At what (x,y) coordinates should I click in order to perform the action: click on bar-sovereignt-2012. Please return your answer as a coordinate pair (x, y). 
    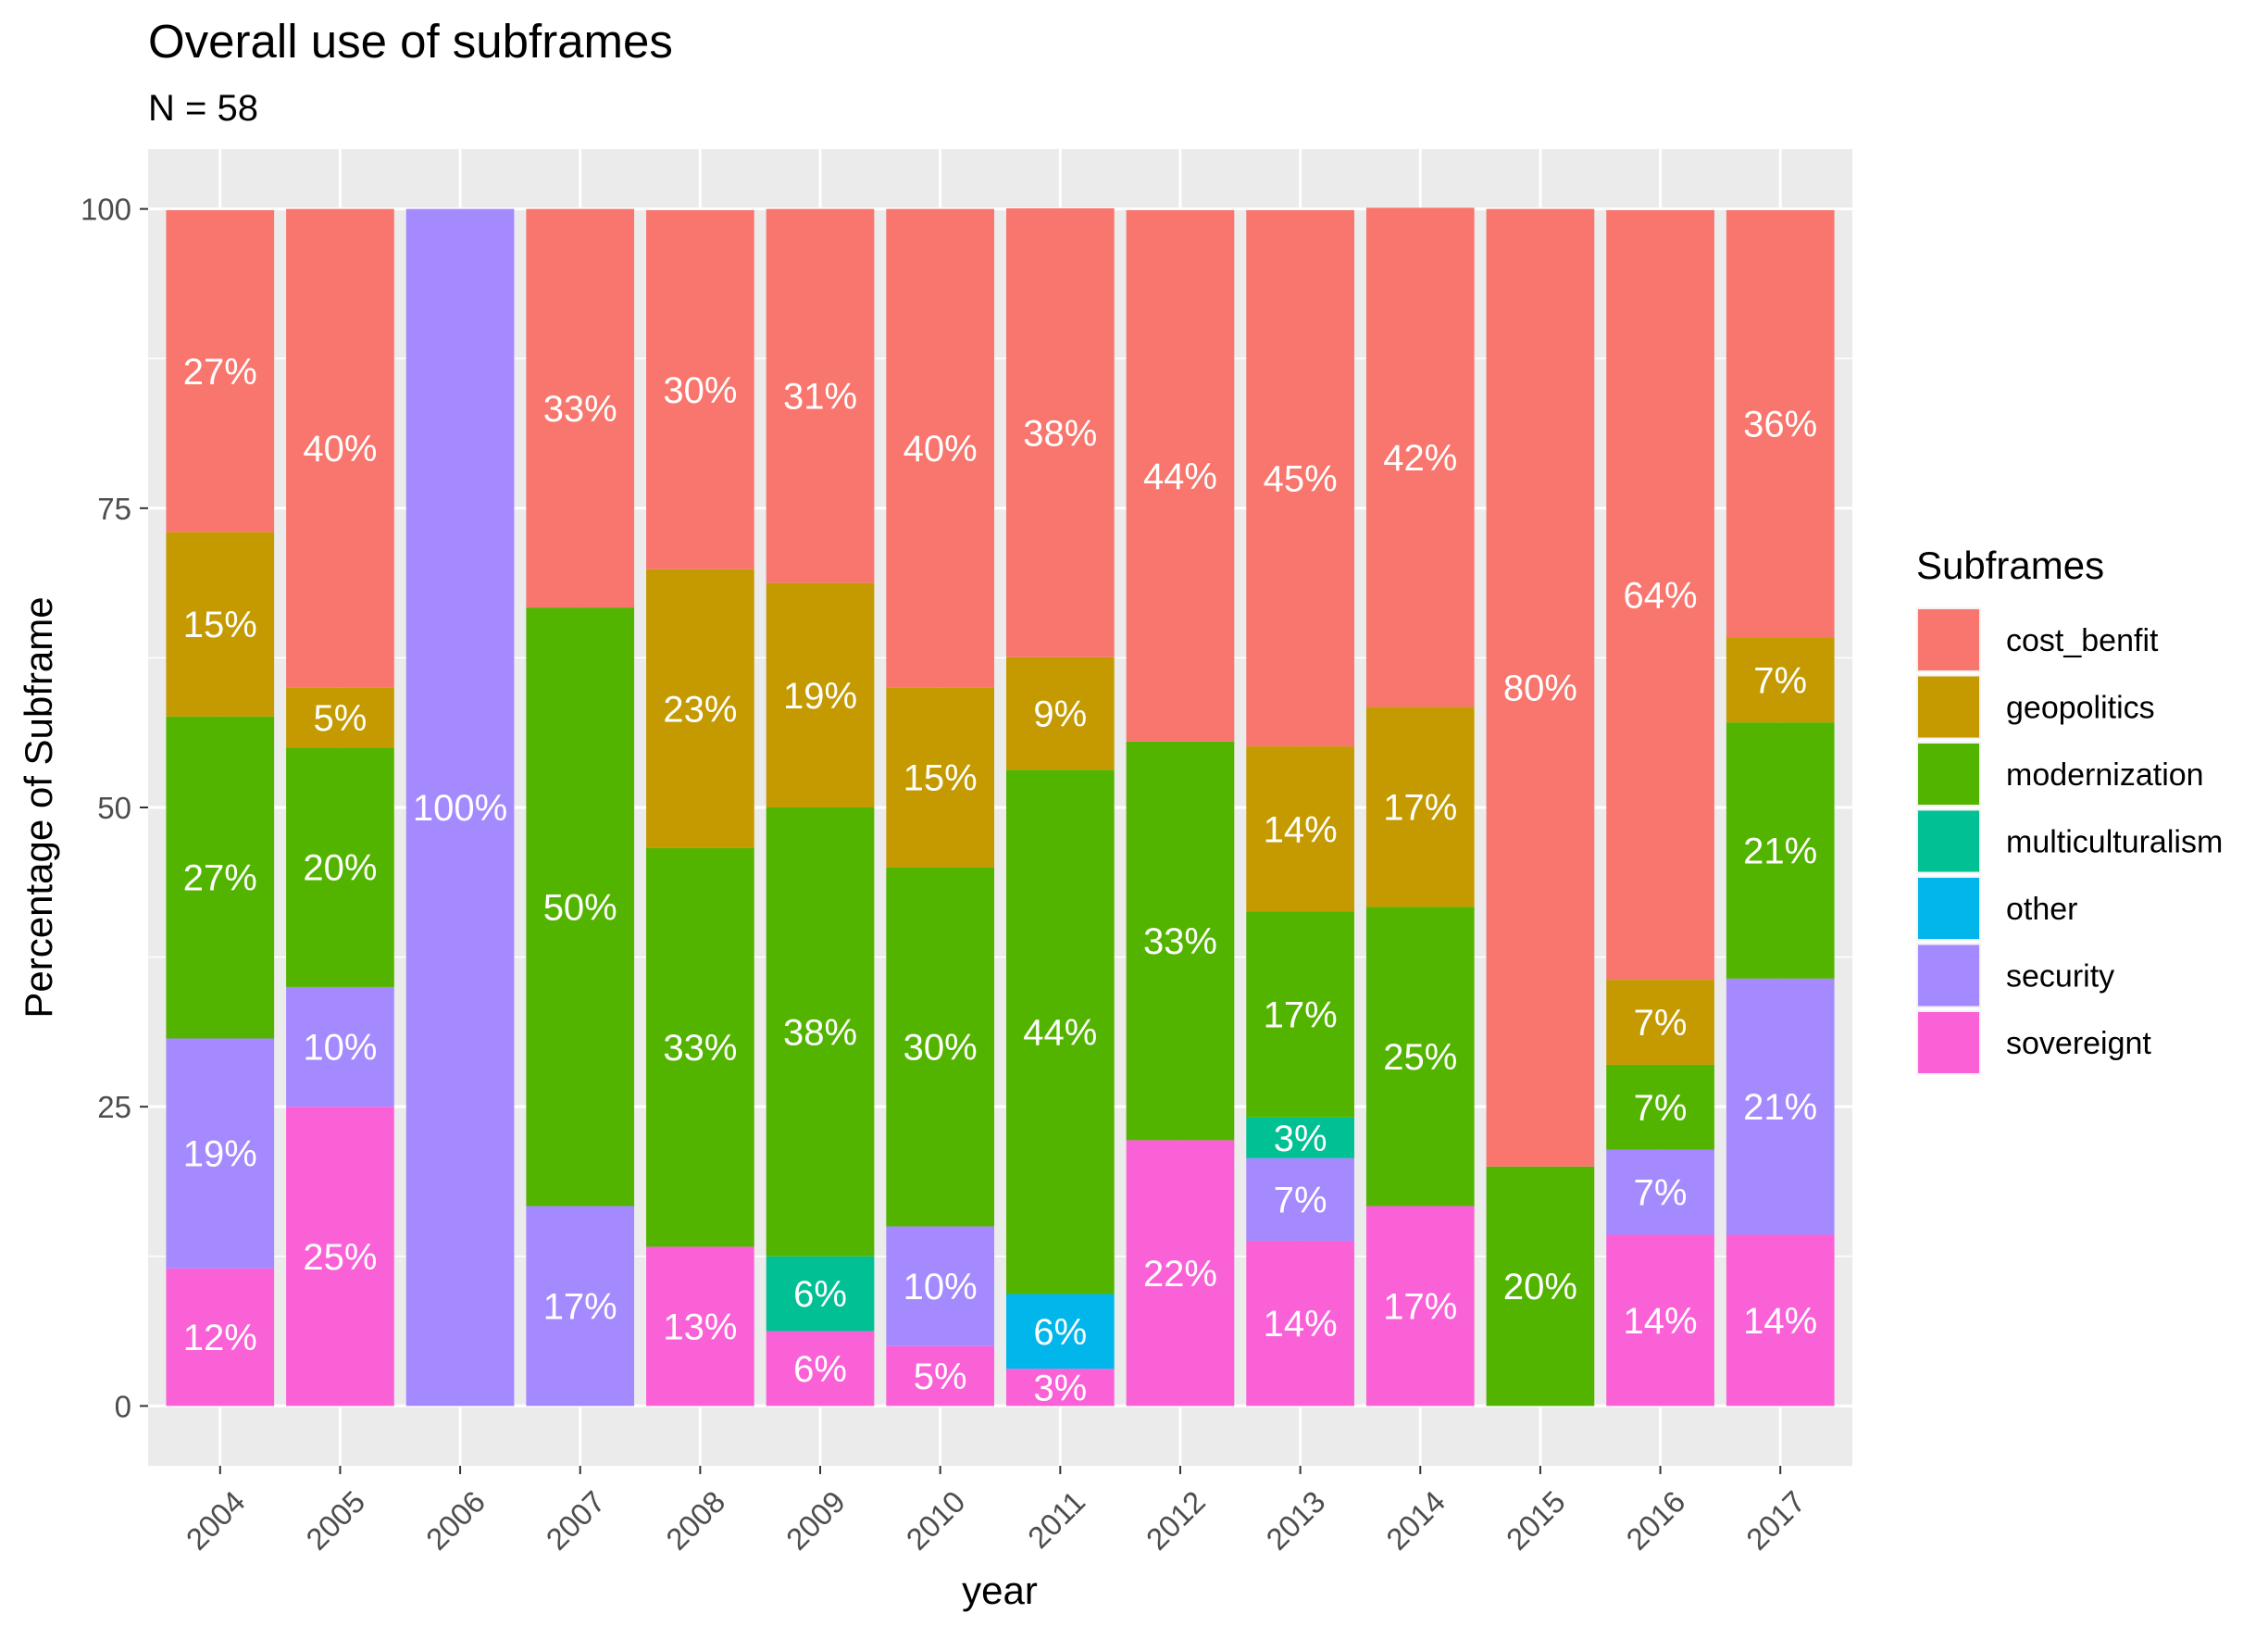
    Looking at the image, I should click on (1180, 1273).